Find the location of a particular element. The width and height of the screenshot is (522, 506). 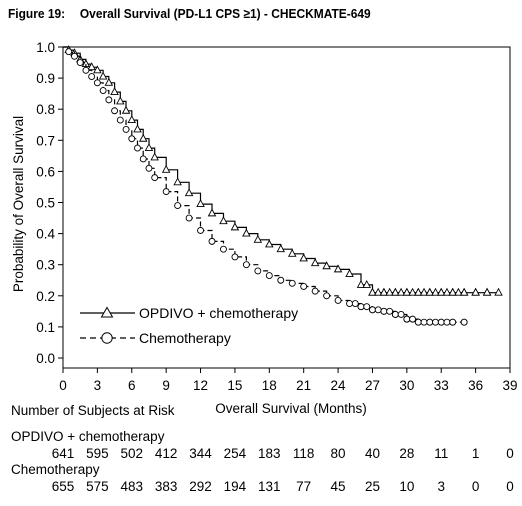

y-tick-label-0.5: 0.5 is located at coordinates (45, 203).